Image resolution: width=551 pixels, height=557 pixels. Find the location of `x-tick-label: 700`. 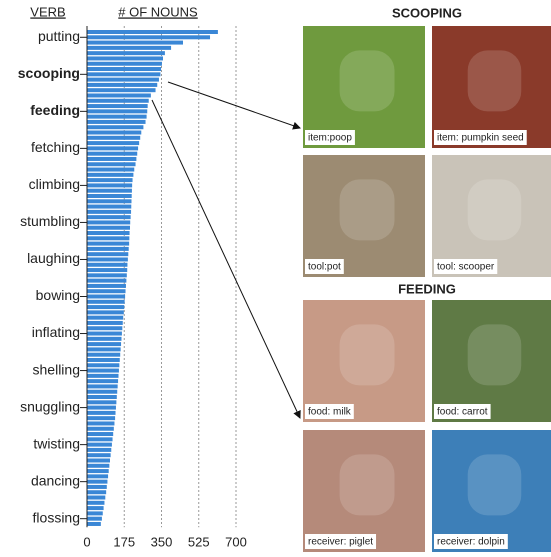

x-tick-label: 700 is located at coordinates (236, 541).